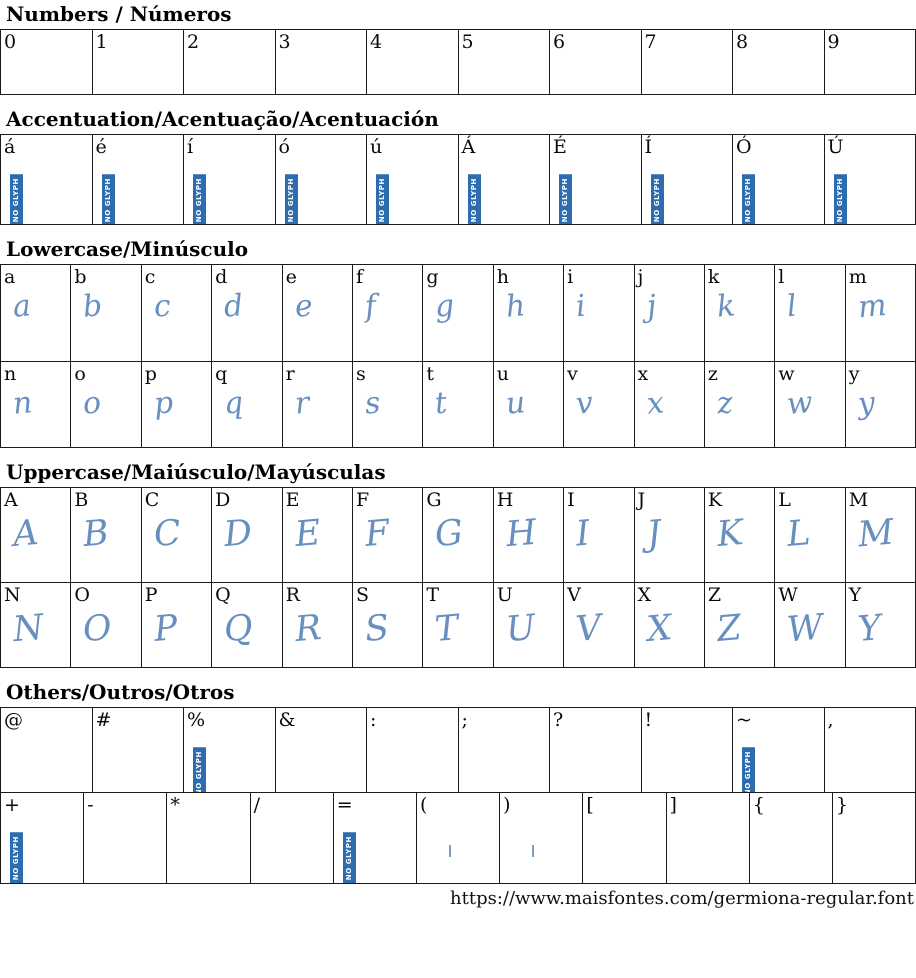 This screenshot has height=978, width=916. Describe the element at coordinates (372, 403) in the screenshot. I see `handwritten-glyph-sample: s` at that location.